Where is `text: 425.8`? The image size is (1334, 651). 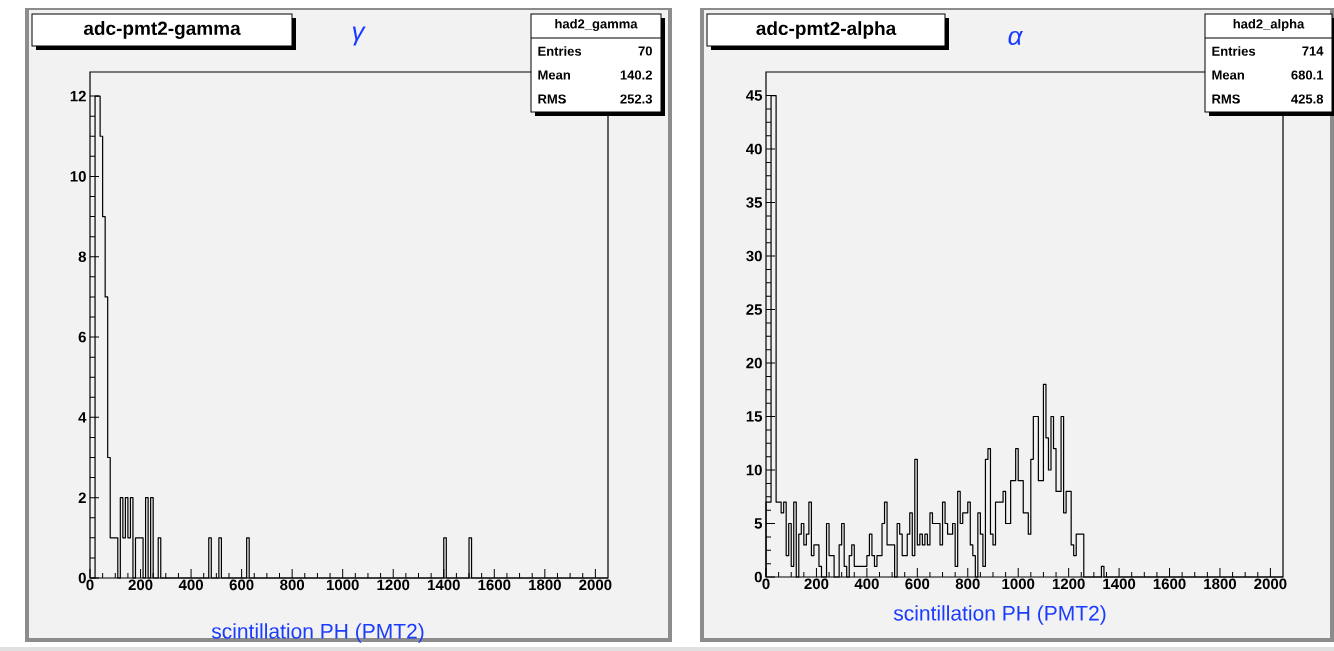 text: 425.8 is located at coordinates (1307, 99).